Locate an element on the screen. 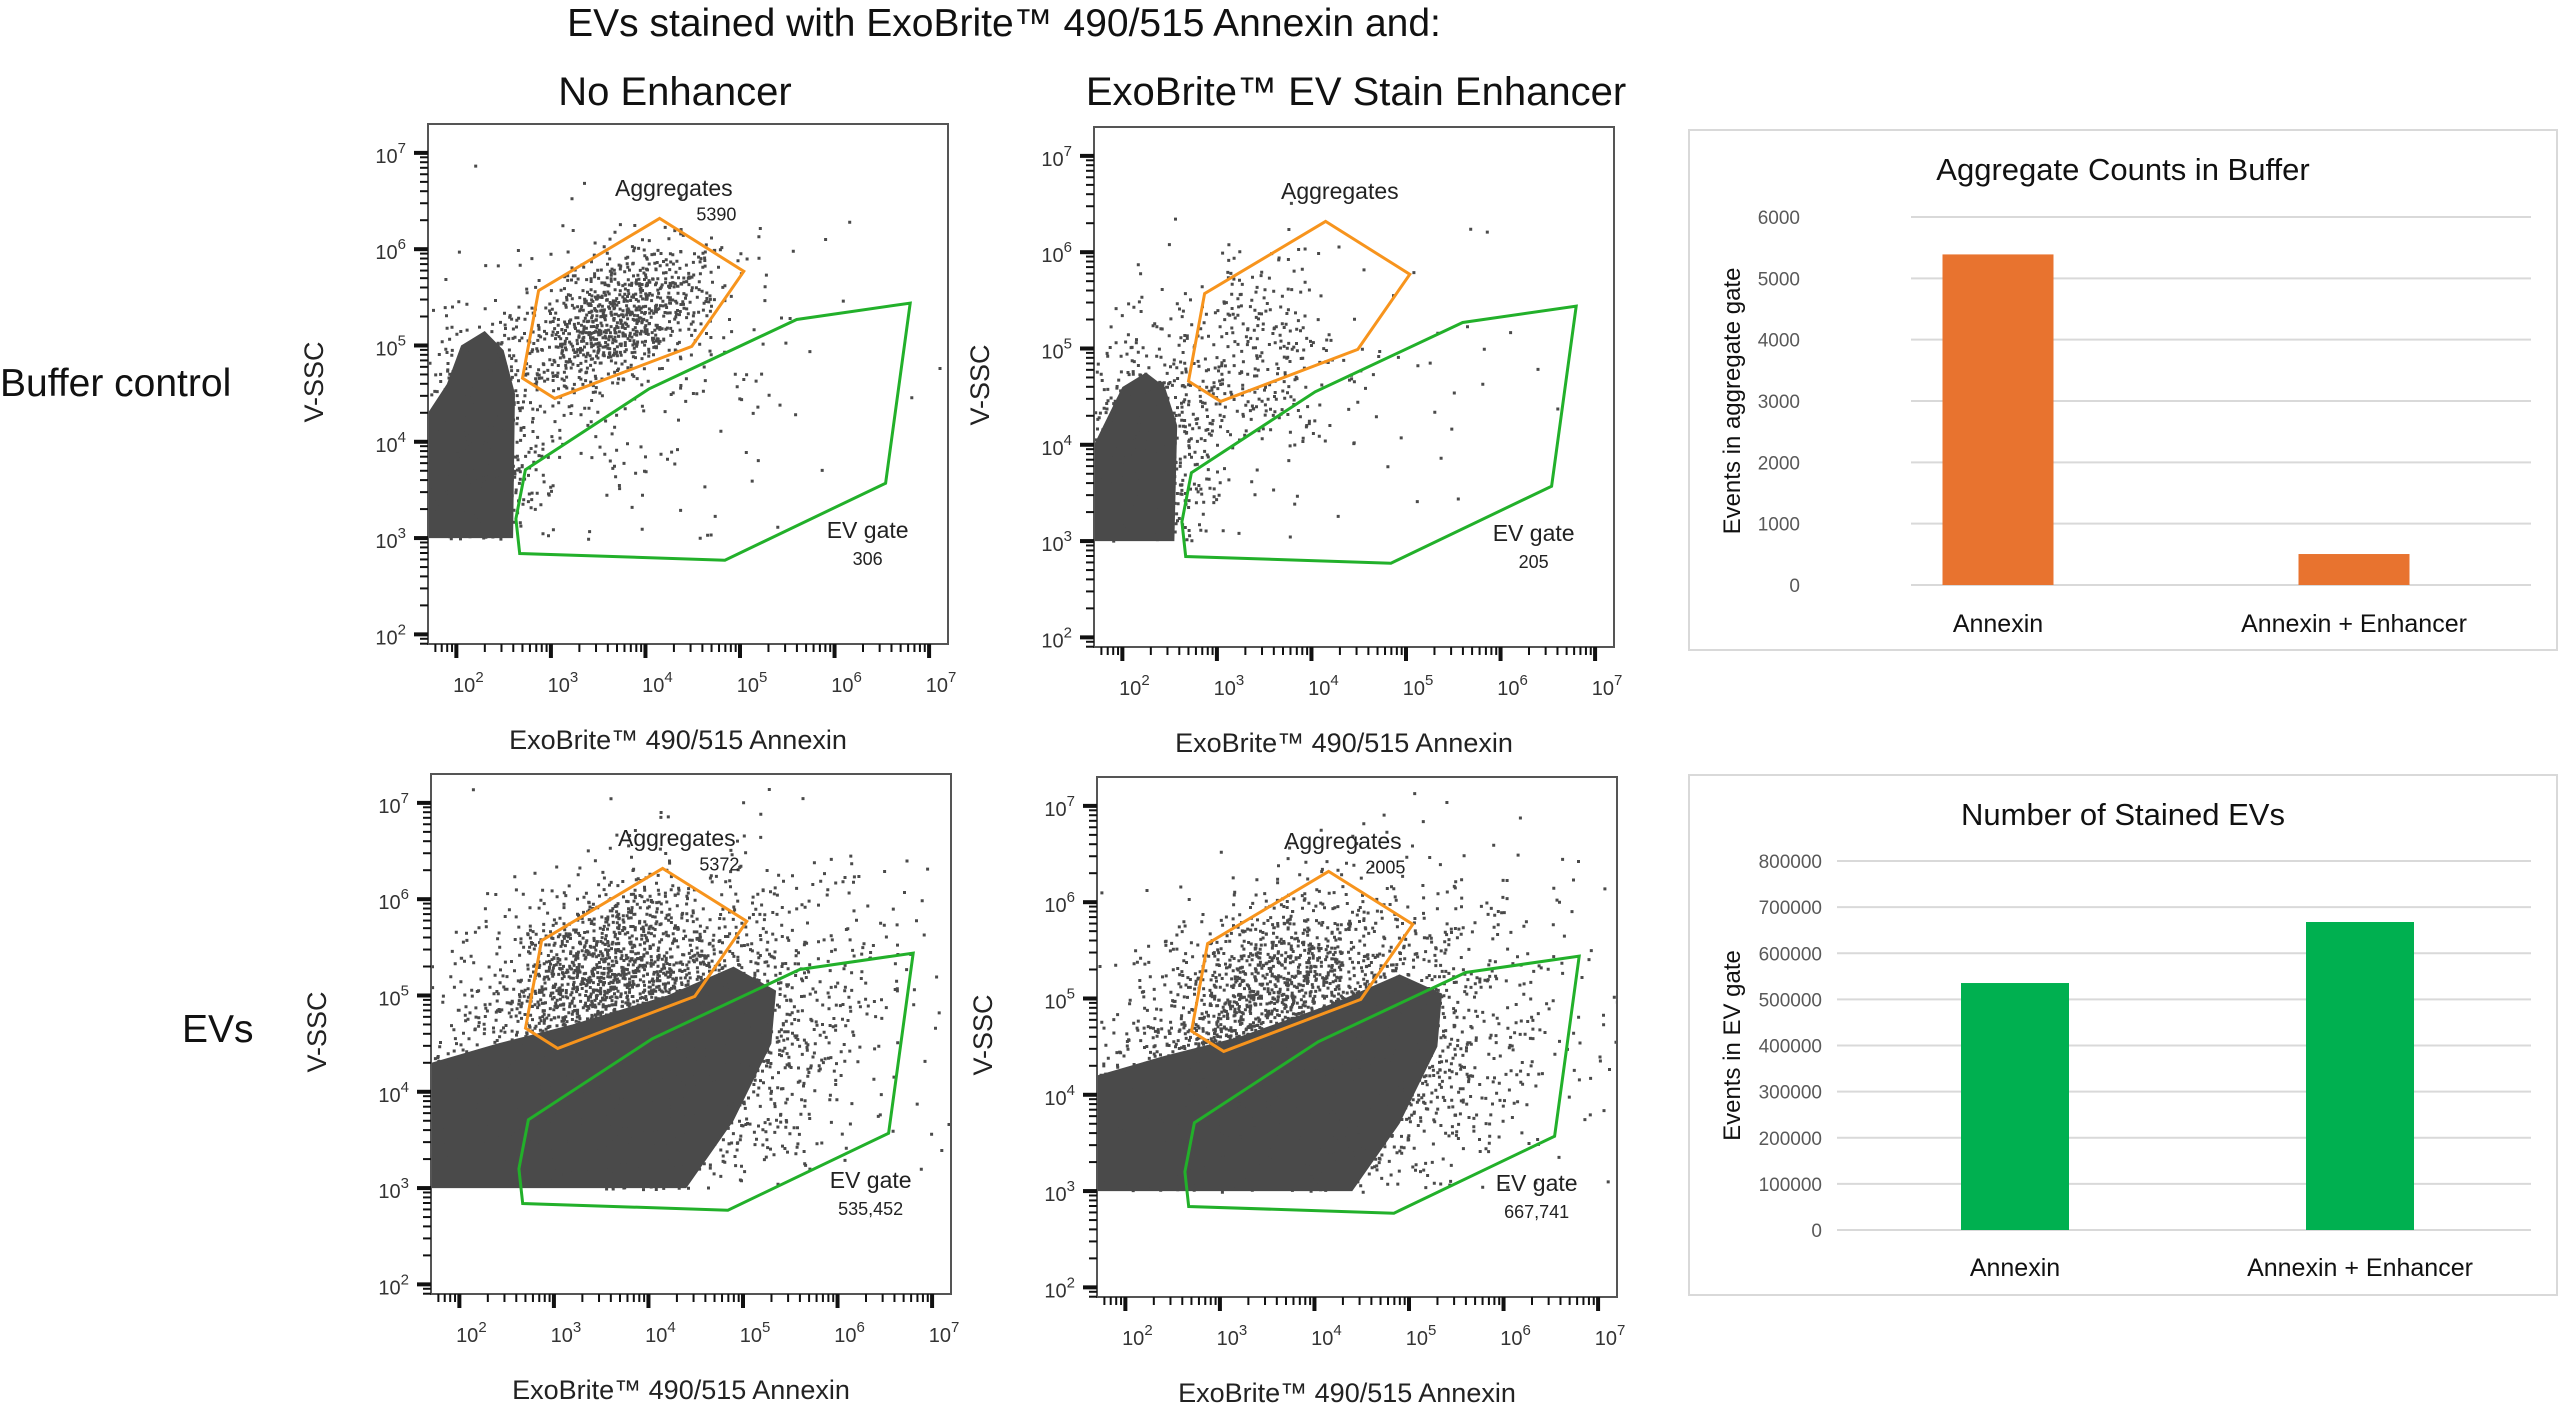 The image size is (2560, 1408). y-tick-label: 700000 is located at coordinates (1790, 908).